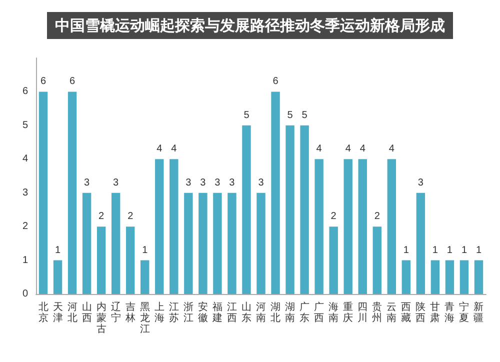 This screenshot has height=362, width=500. I want to click on x-tick-label: 新疆, so click(479, 312).